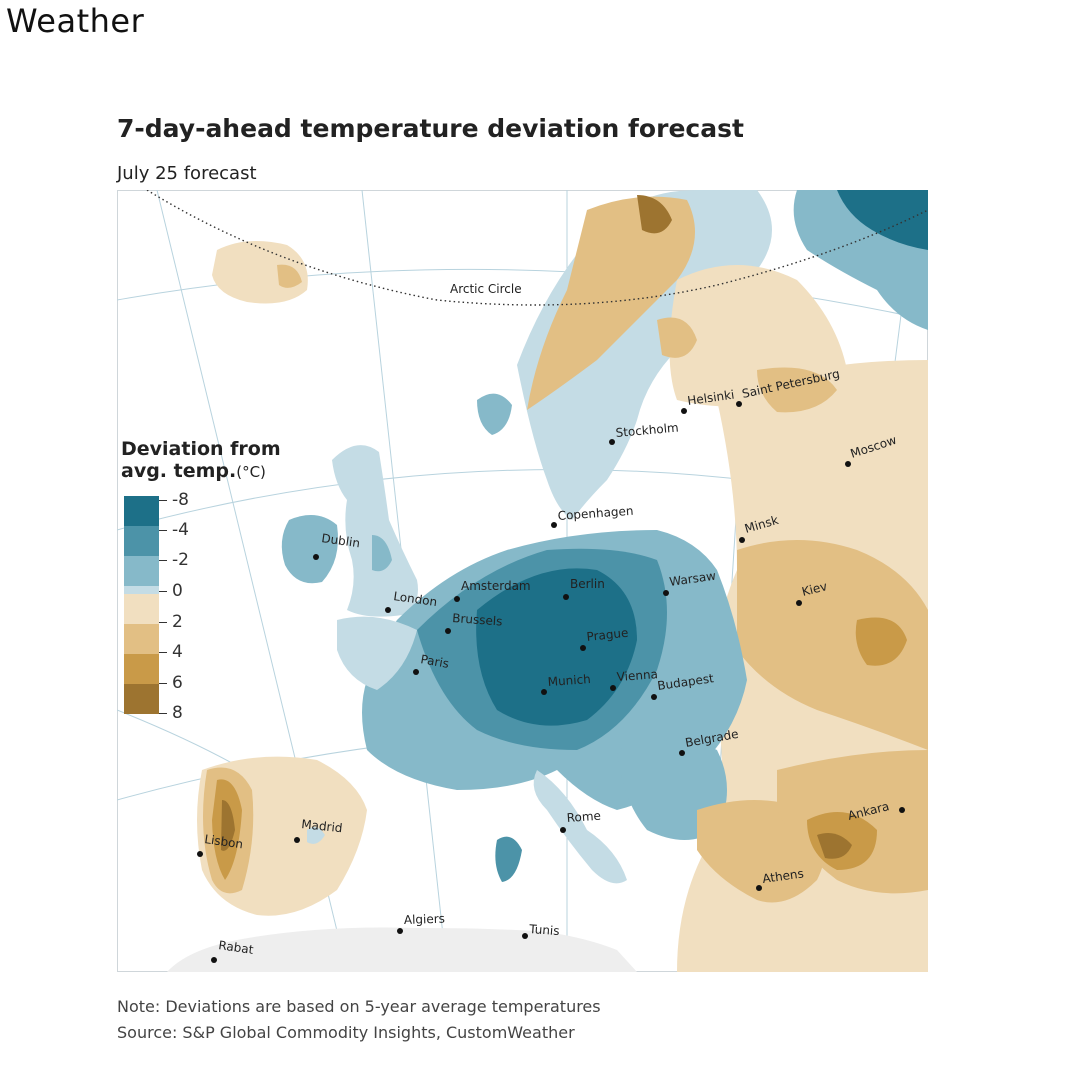 The width and height of the screenshot is (1075, 1071). What do you see at coordinates (177, 652) in the screenshot?
I see `legend-tick-label: 4` at bounding box center [177, 652].